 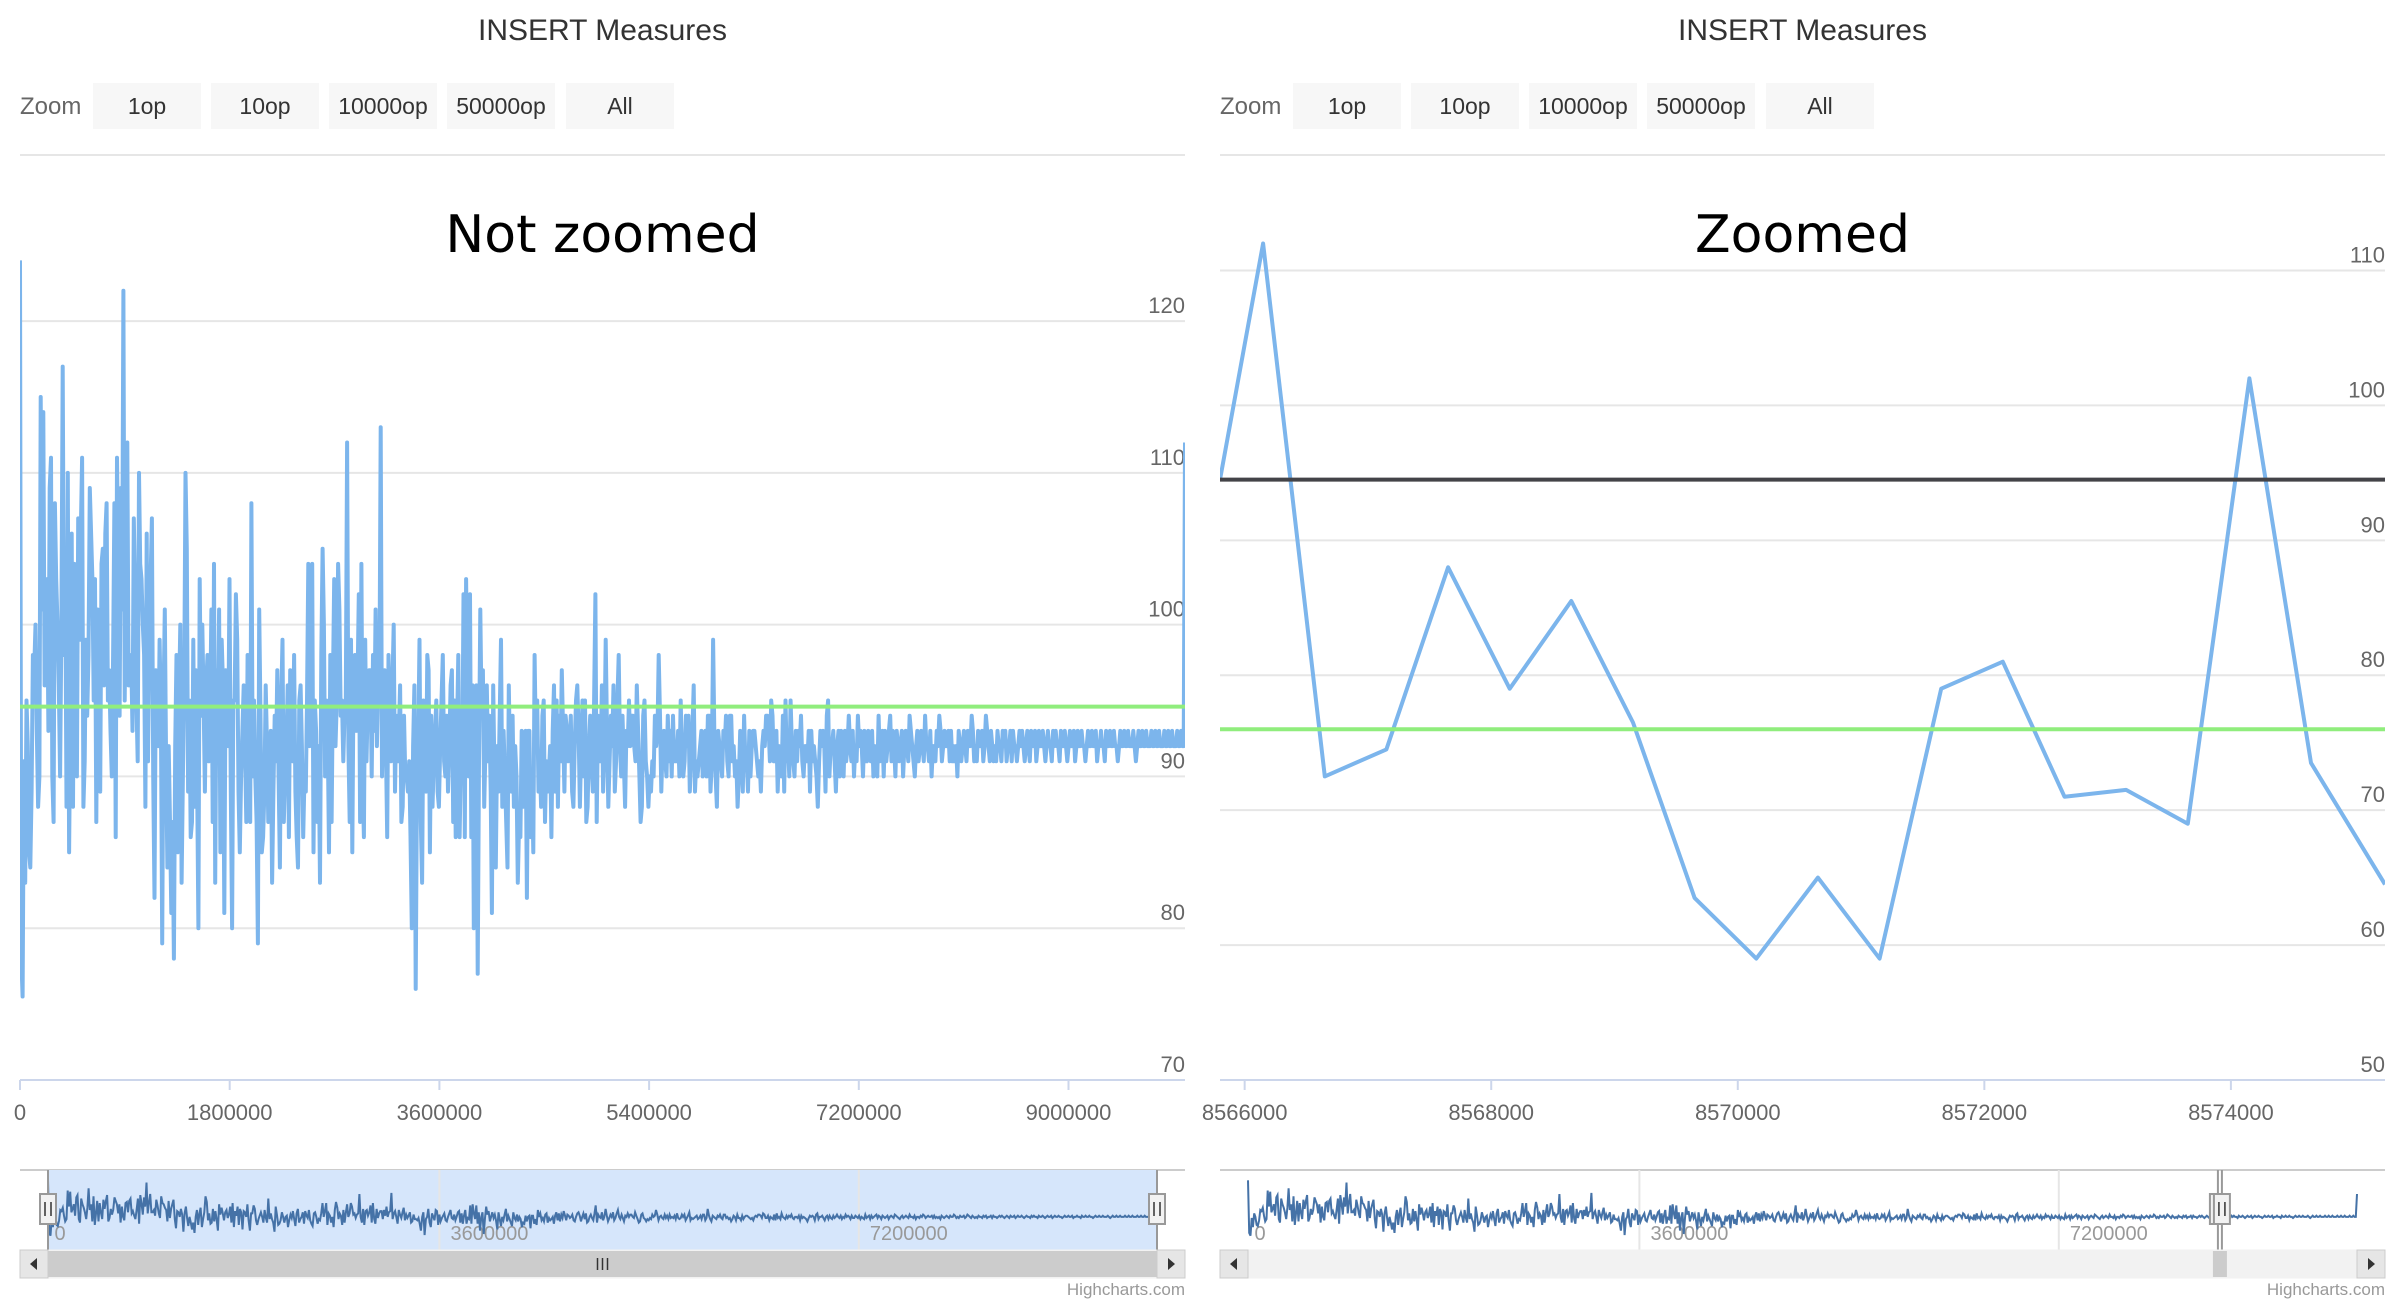 I want to click on scrollbar-track, so click(x=1802, y=1264).